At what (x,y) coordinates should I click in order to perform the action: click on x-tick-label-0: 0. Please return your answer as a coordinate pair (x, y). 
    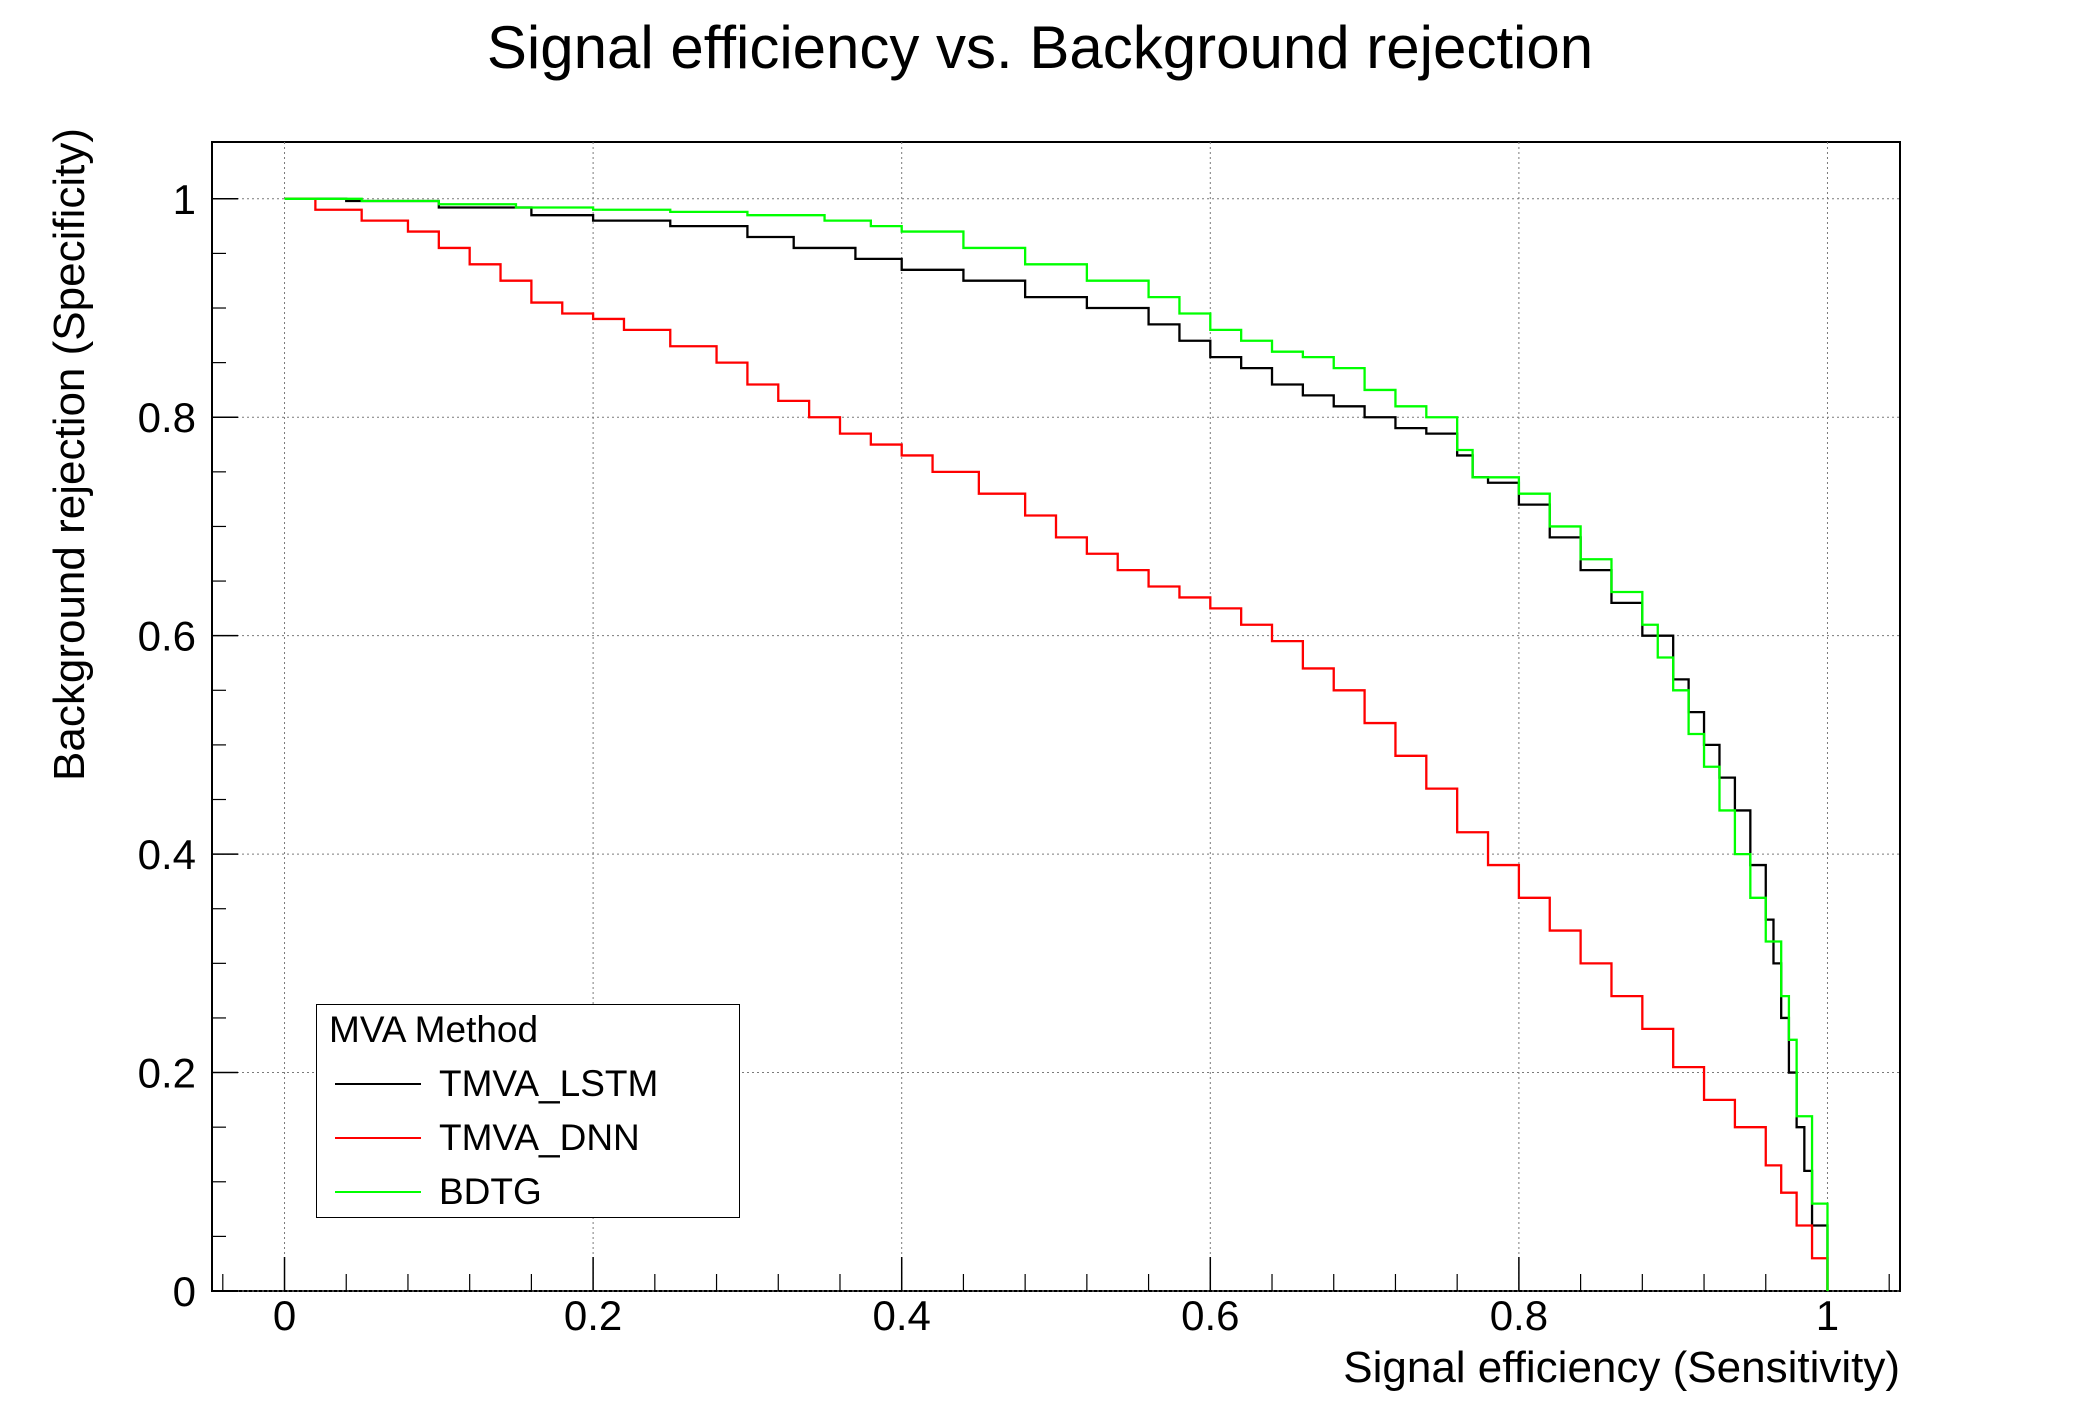
    Looking at the image, I should click on (284, 1315).